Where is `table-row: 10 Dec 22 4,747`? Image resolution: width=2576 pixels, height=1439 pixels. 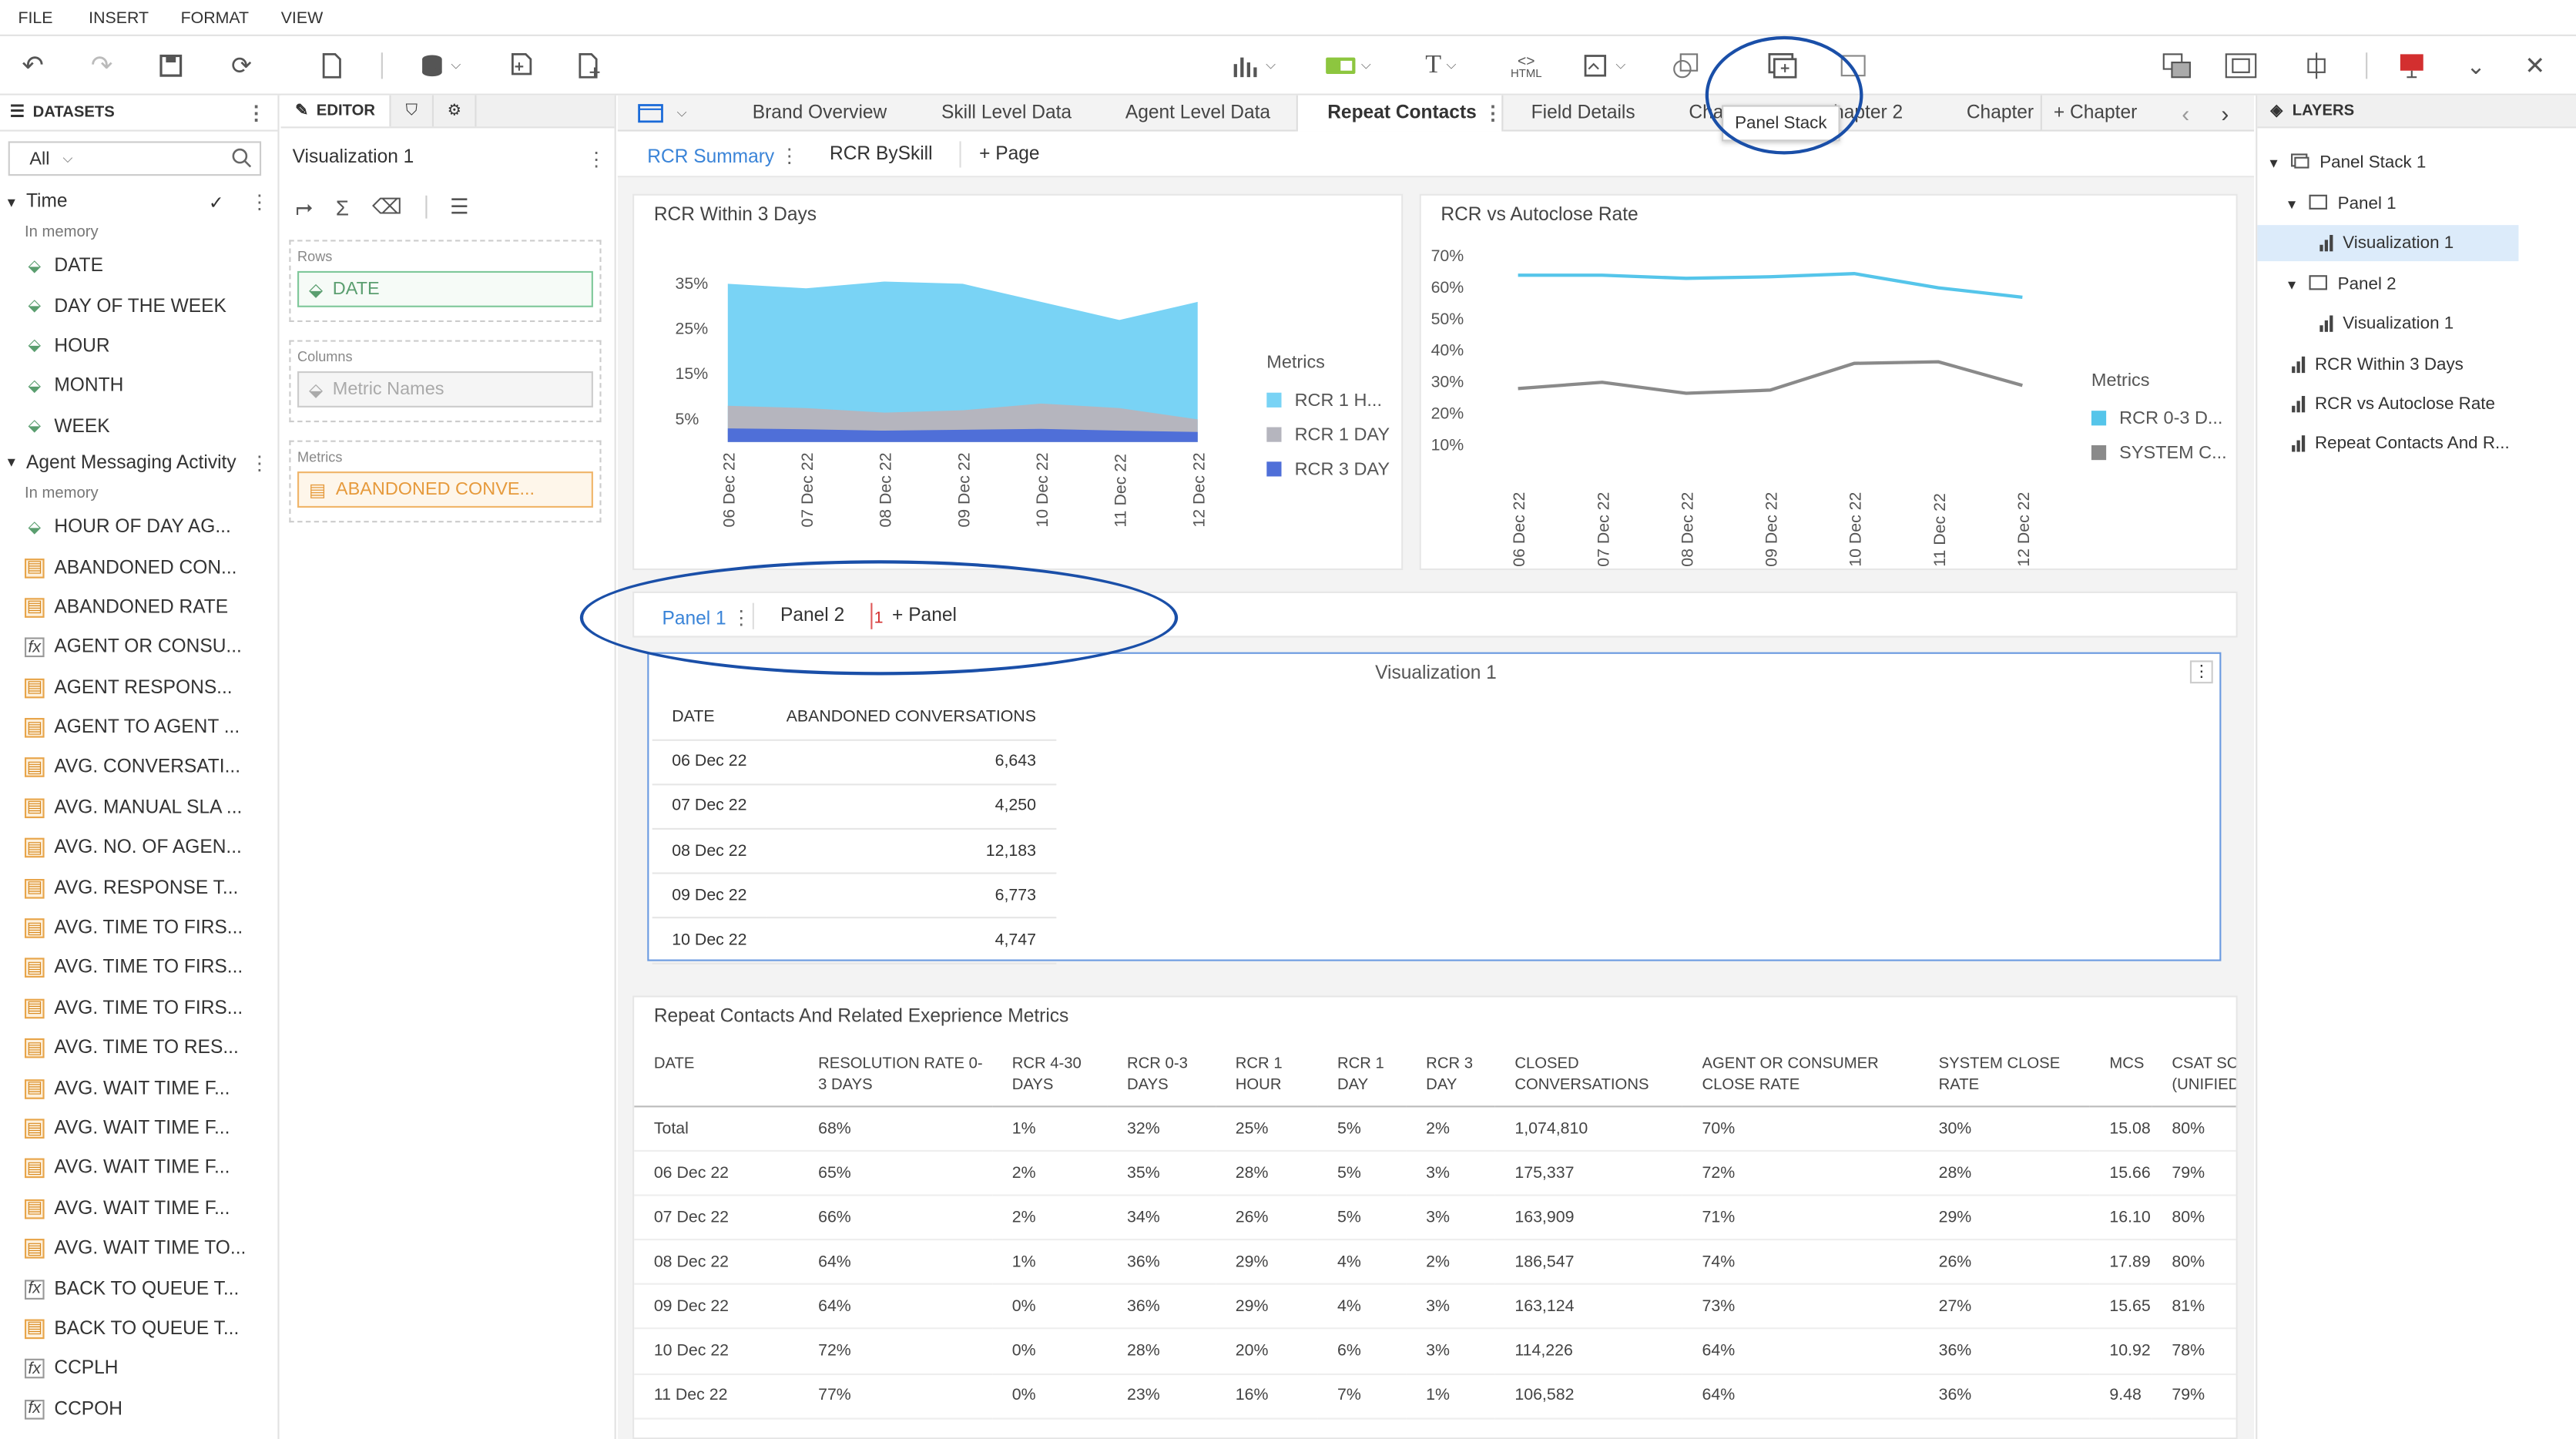 table-row: 10 Dec 22 4,747 is located at coordinates (854, 941).